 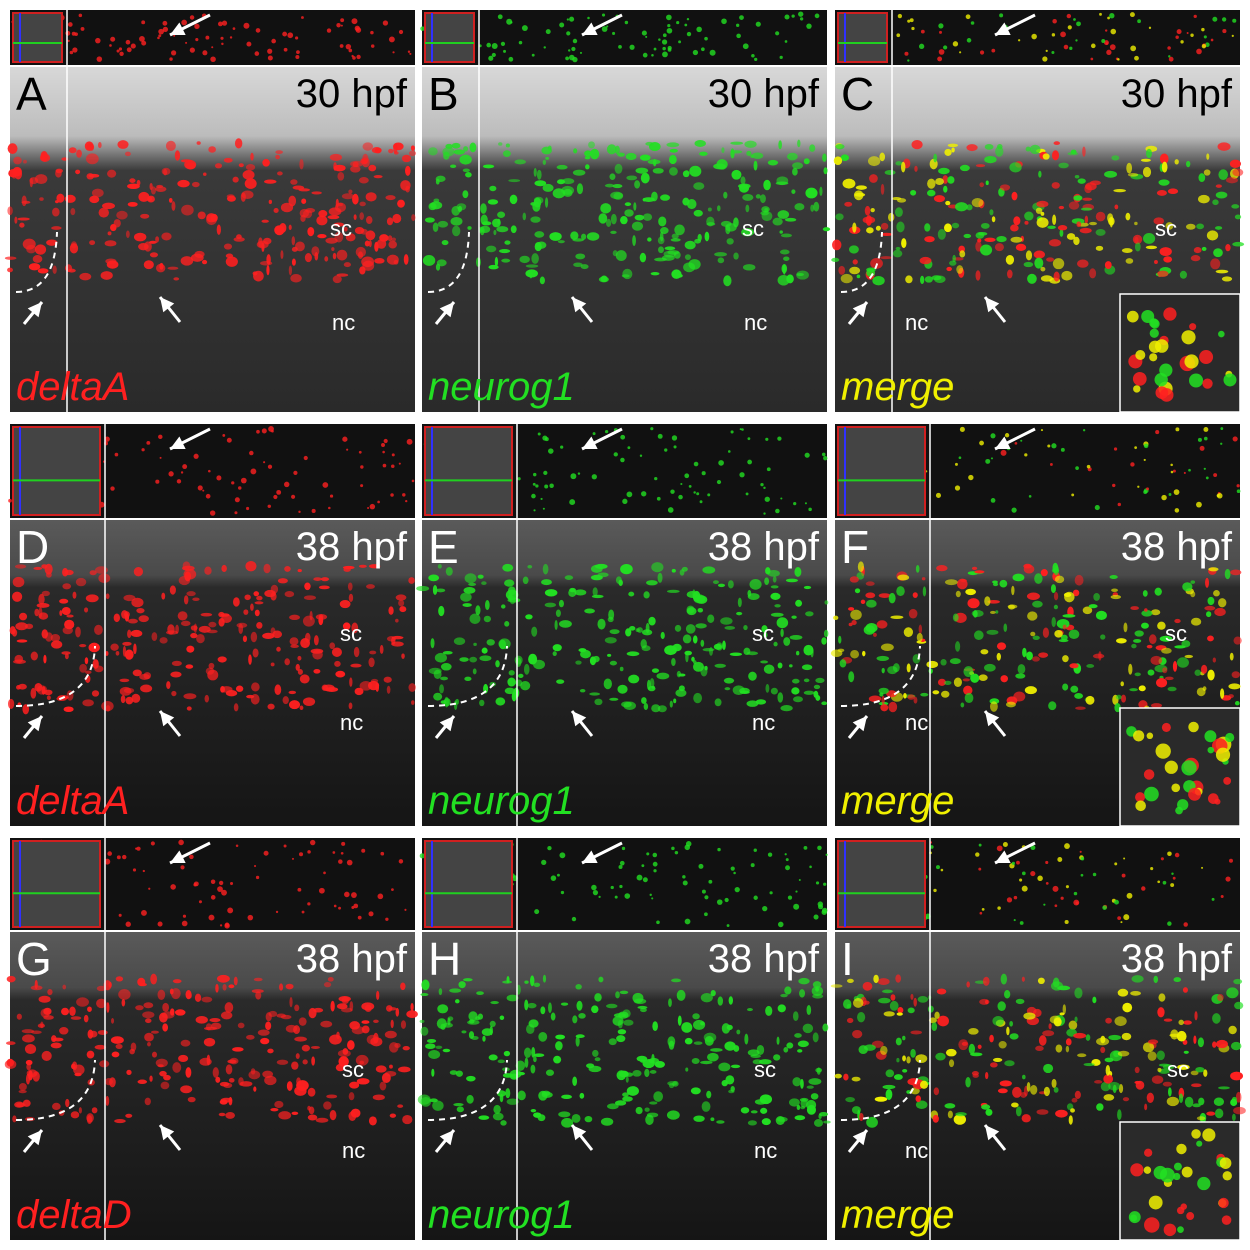 What do you see at coordinates (72, 387) in the screenshot?
I see `gene-label: deltaA` at bounding box center [72, 387].